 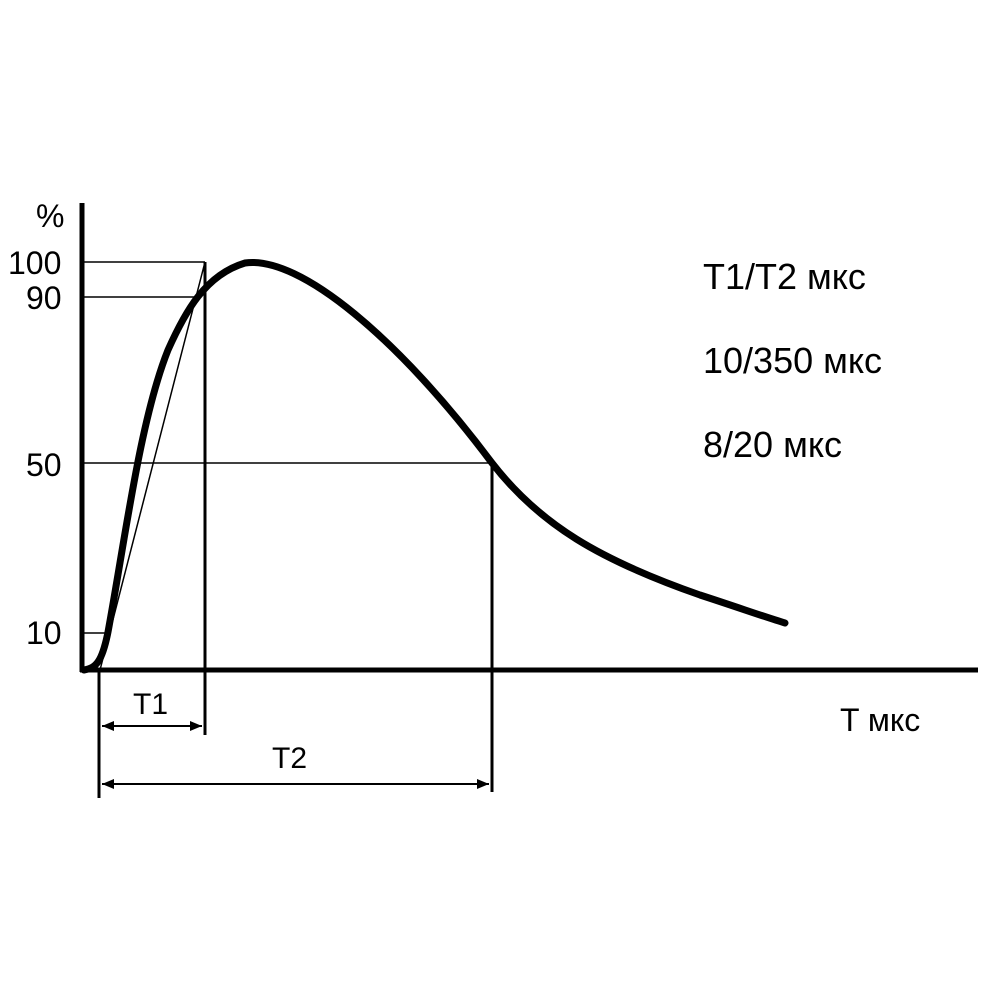 I want to click on y-tick-label-100: 100, so click(x=34, y=263).